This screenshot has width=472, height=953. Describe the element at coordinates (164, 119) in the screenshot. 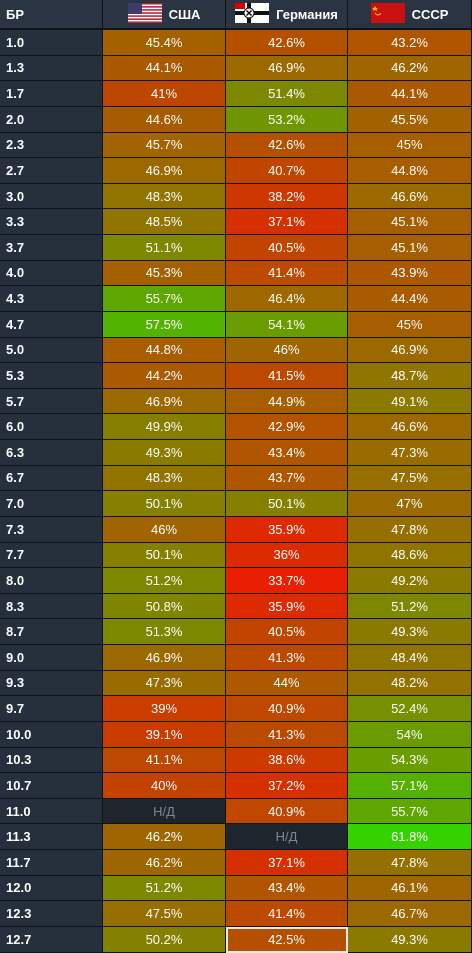

I see `winrate-cell: 44.6%` at that location.